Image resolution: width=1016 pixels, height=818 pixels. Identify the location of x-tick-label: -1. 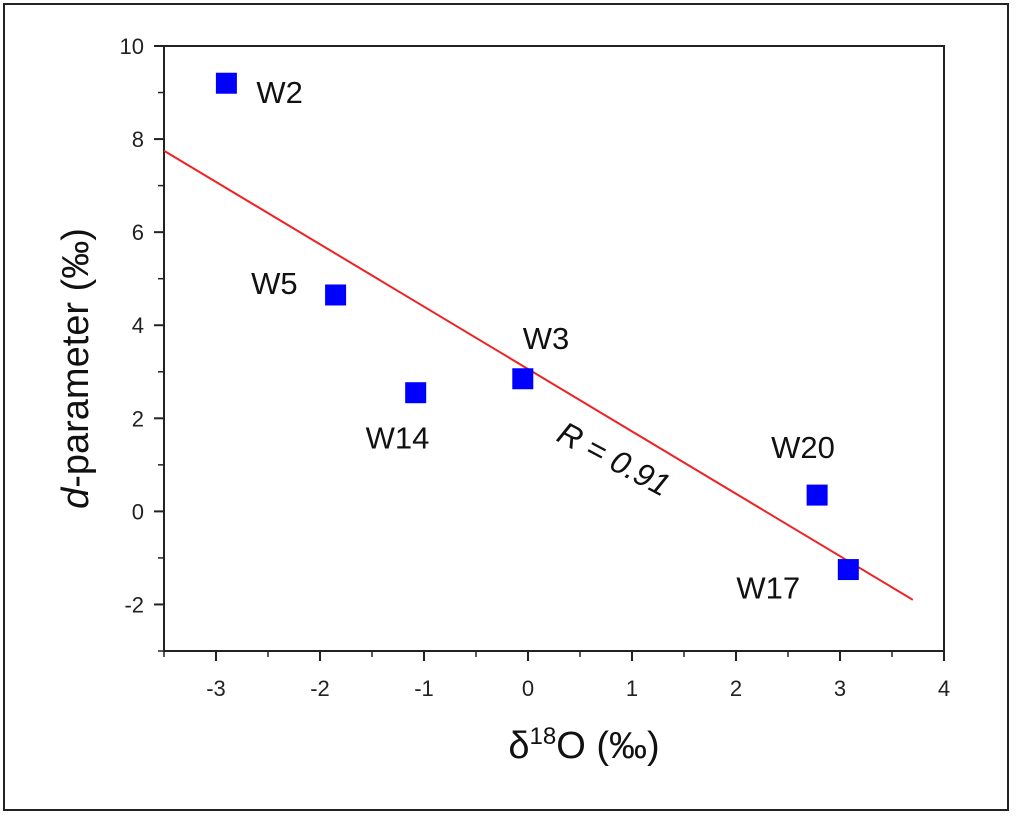
(424, 688).